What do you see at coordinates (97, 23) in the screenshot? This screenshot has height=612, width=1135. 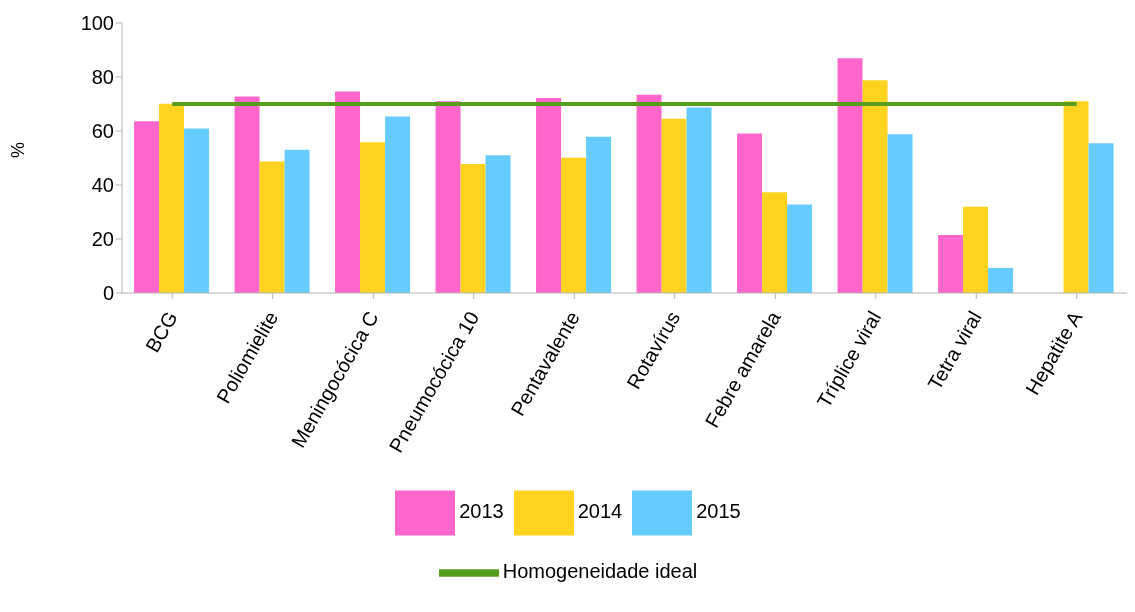 I see `y-tick-label: 100` at bounding box center [97, 23].